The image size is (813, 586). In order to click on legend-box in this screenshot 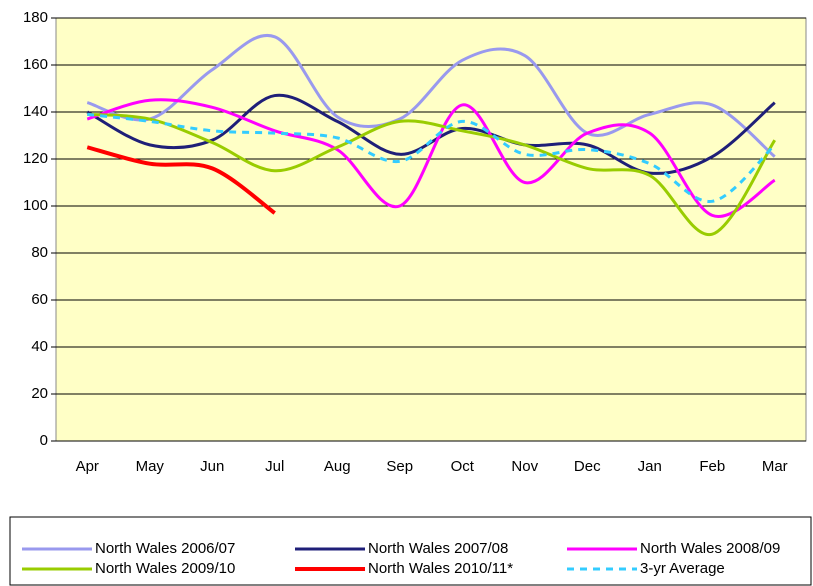, I will do `click(410, 551)`.